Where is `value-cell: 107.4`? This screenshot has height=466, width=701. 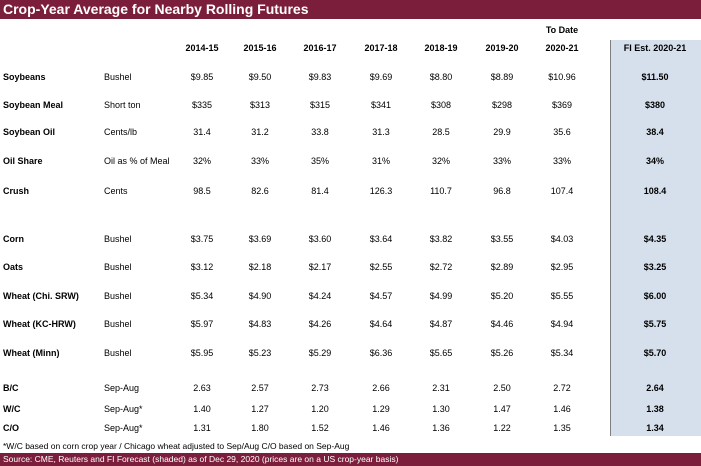 value-cell: 107.4 is located at coordinates (562, 191).